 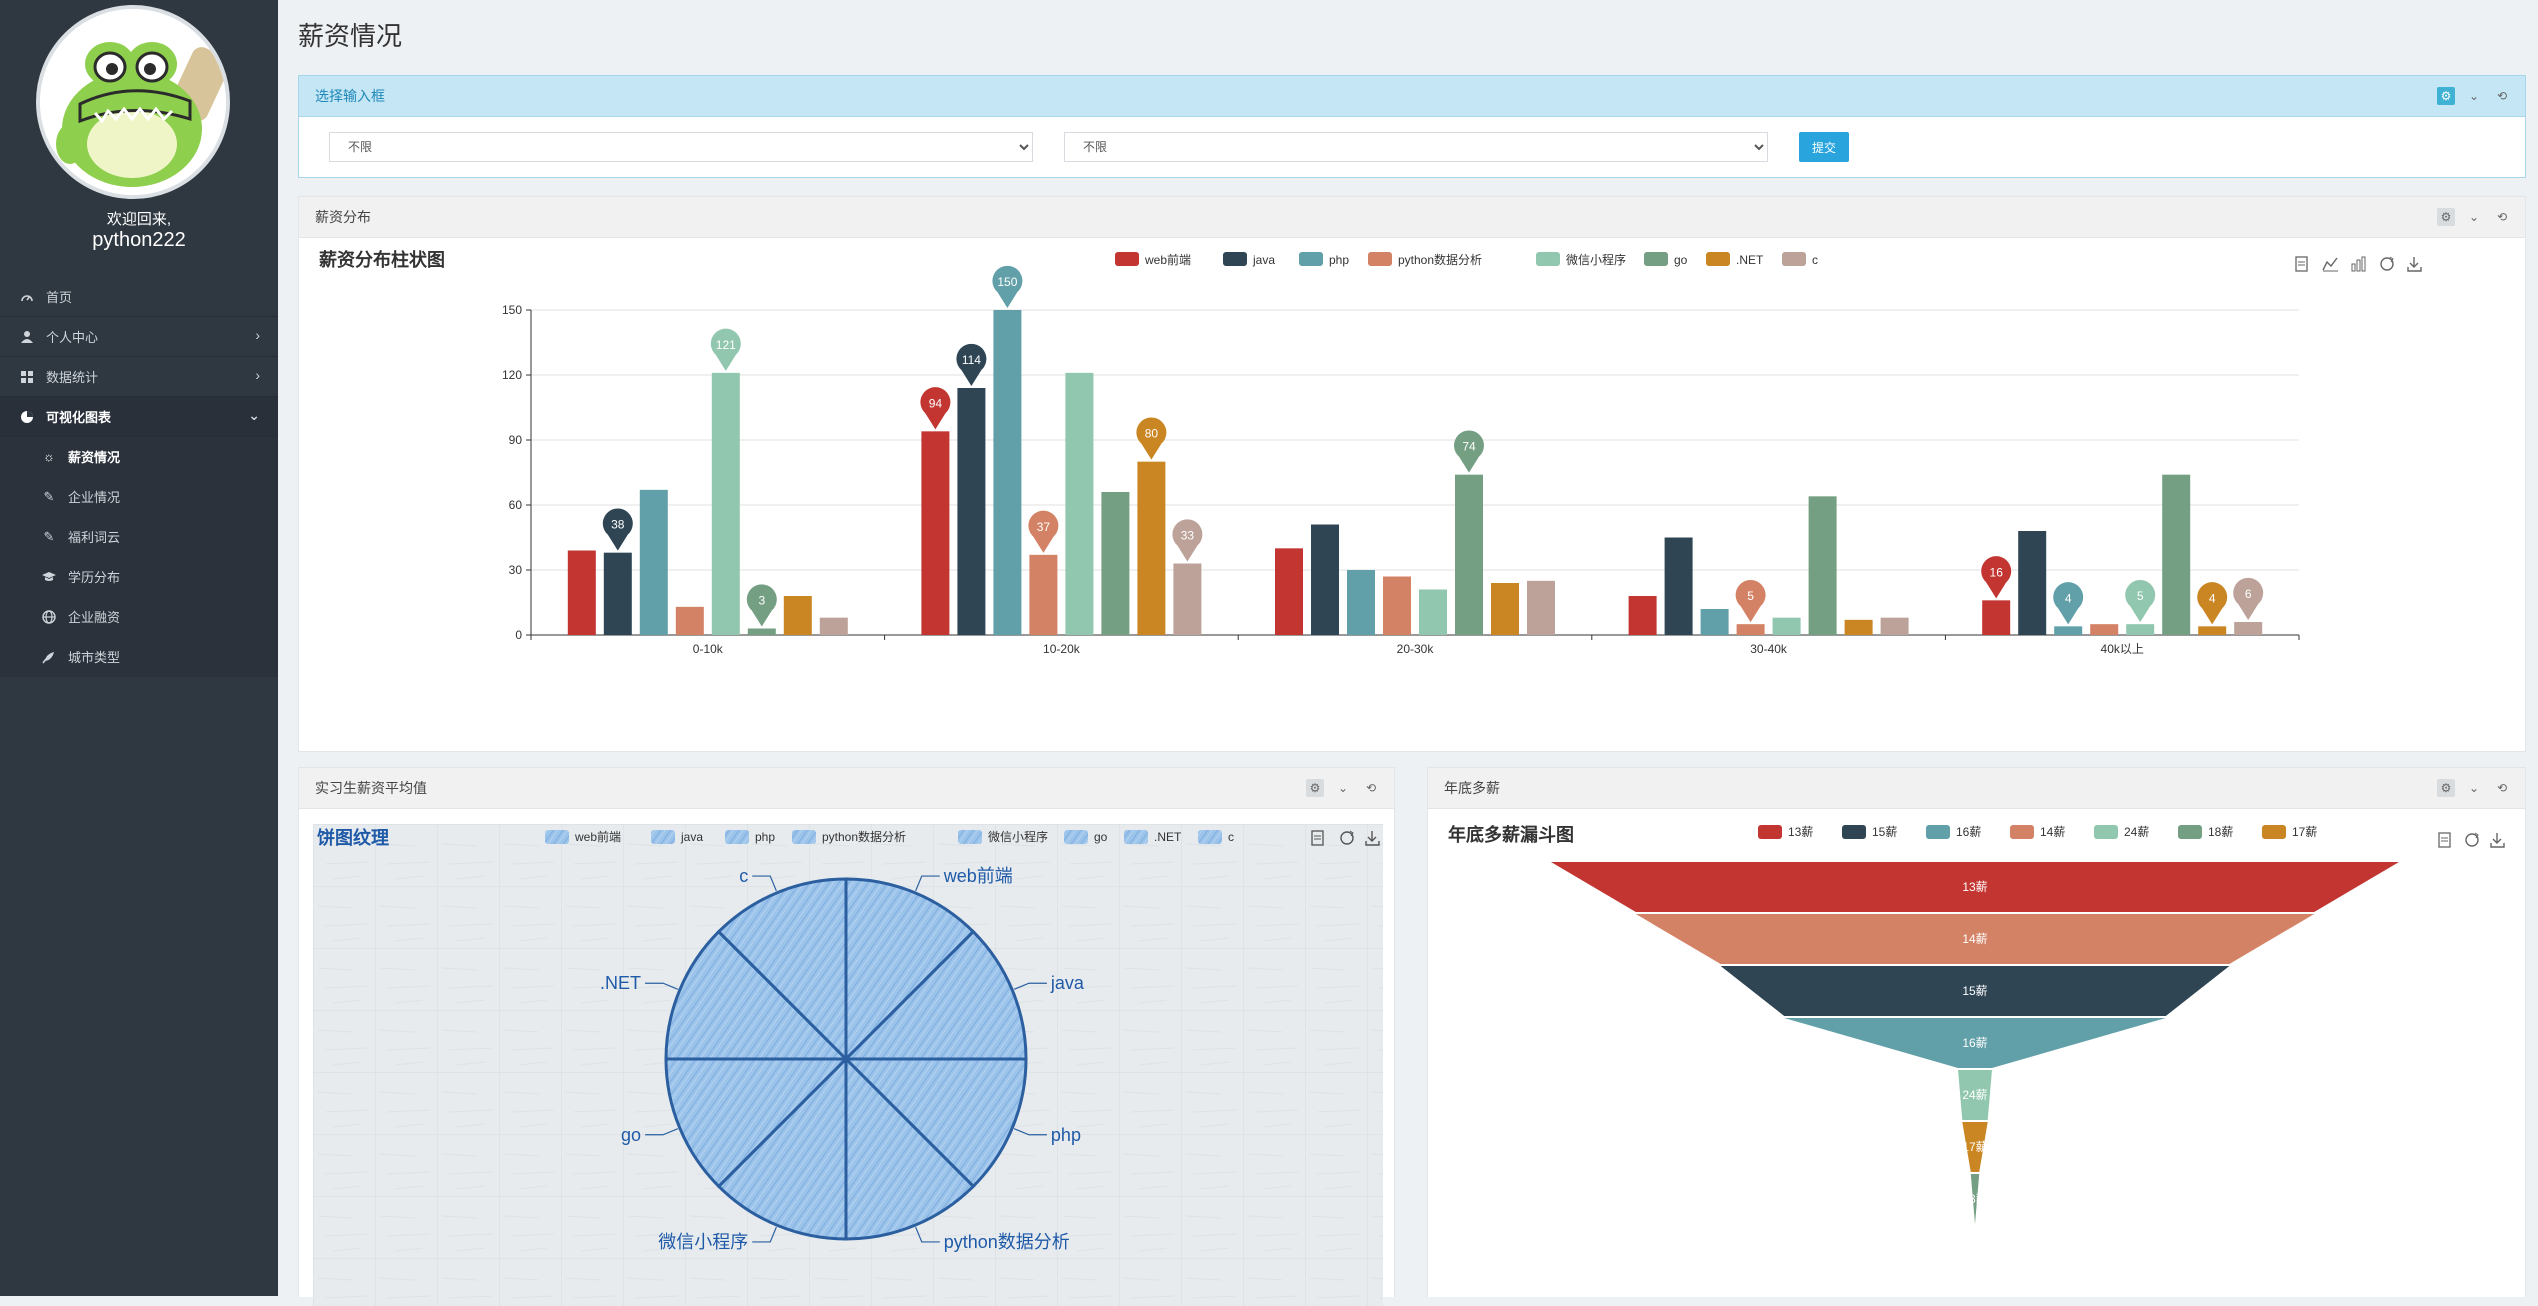 What do you see at coordinates (139, 337) in the screenshot?
I see `sidebar-item-profile: 个人中心 ›` at bounding box center [139, 337].